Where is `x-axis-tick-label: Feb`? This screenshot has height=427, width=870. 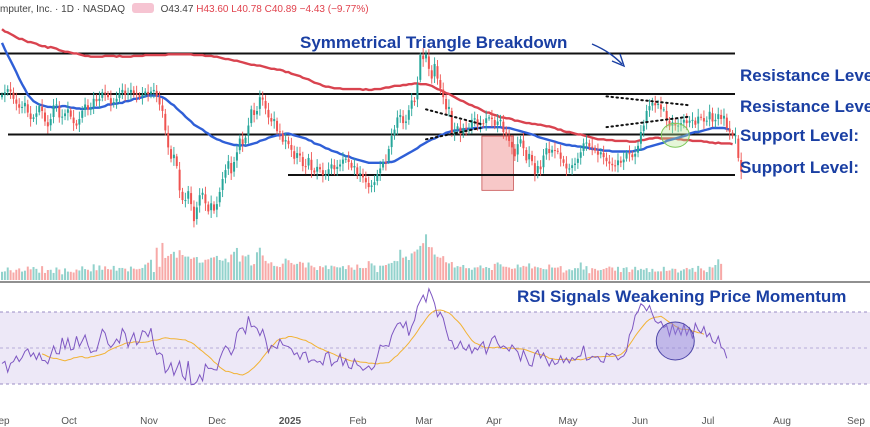
x-axis-tick-label: Feb is located at coordinates (358, 421).